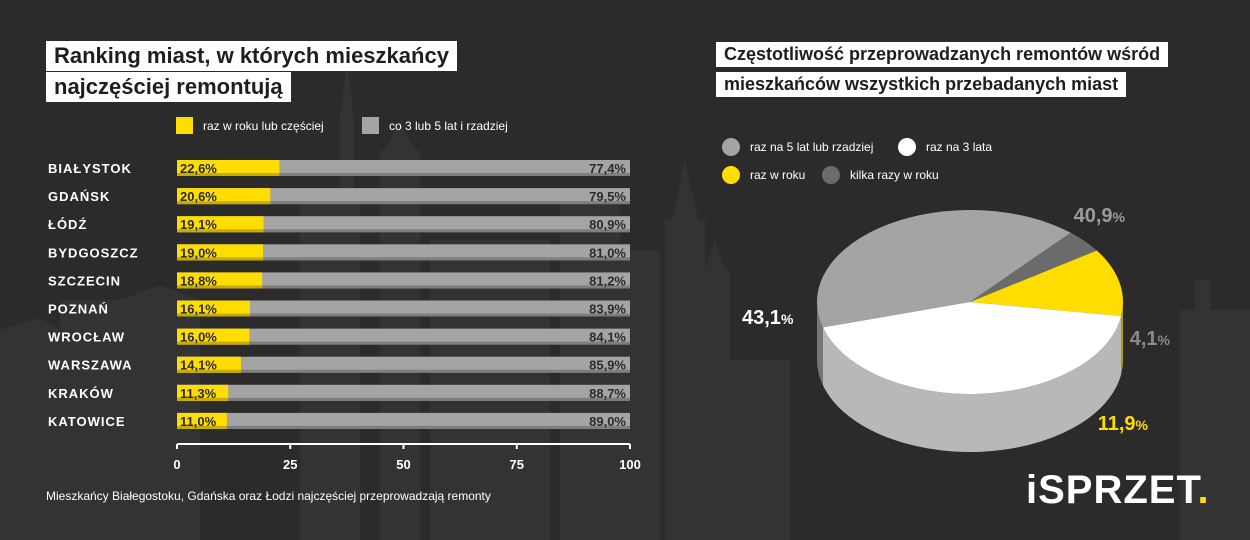 This screenshot has height=540, width=1250. What do you see at coordinates (607, 309) in the screenshot?
I see `bar-label-rarely: 83,9%` at bounding box center [607, 309].